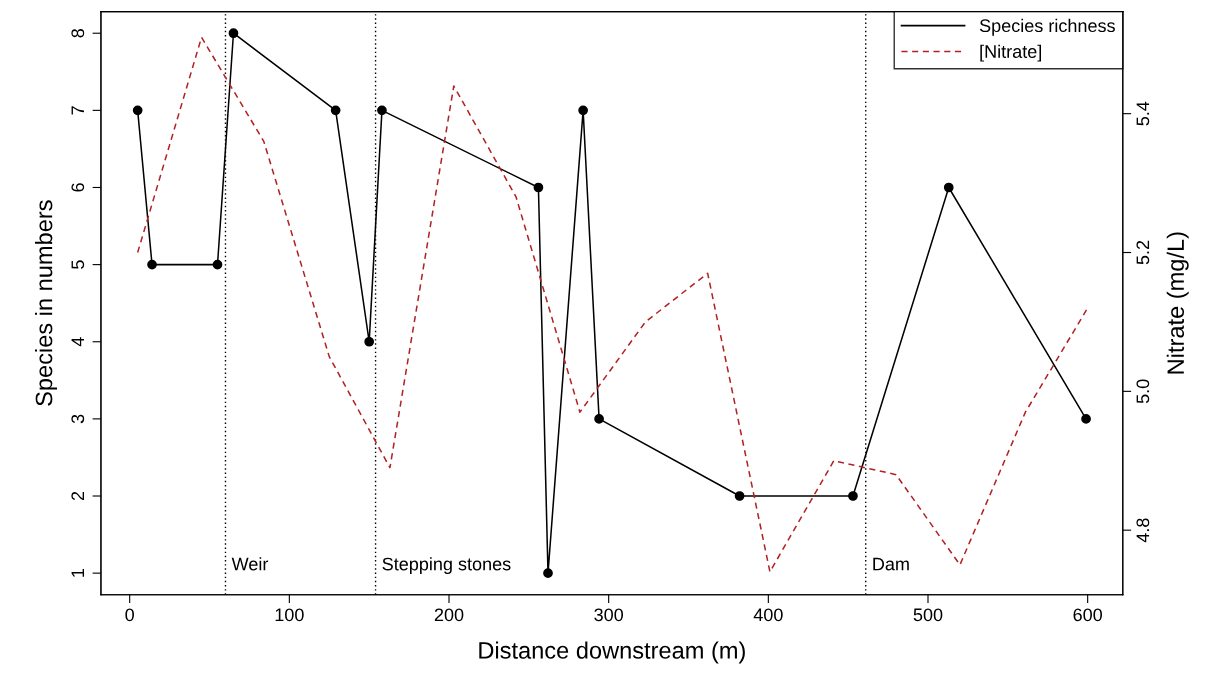 The image size is (1206, 684). I want to click on x-axis-title: Distance downstream (m), so click(612, 652).